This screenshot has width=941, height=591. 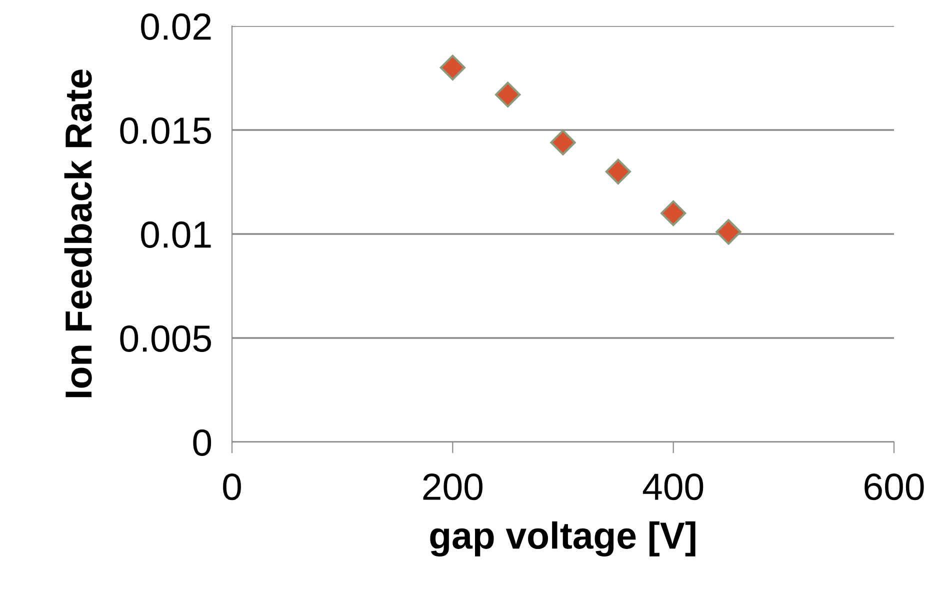 I want to click on x-tick-label: 400, so click(x=673, y=487).